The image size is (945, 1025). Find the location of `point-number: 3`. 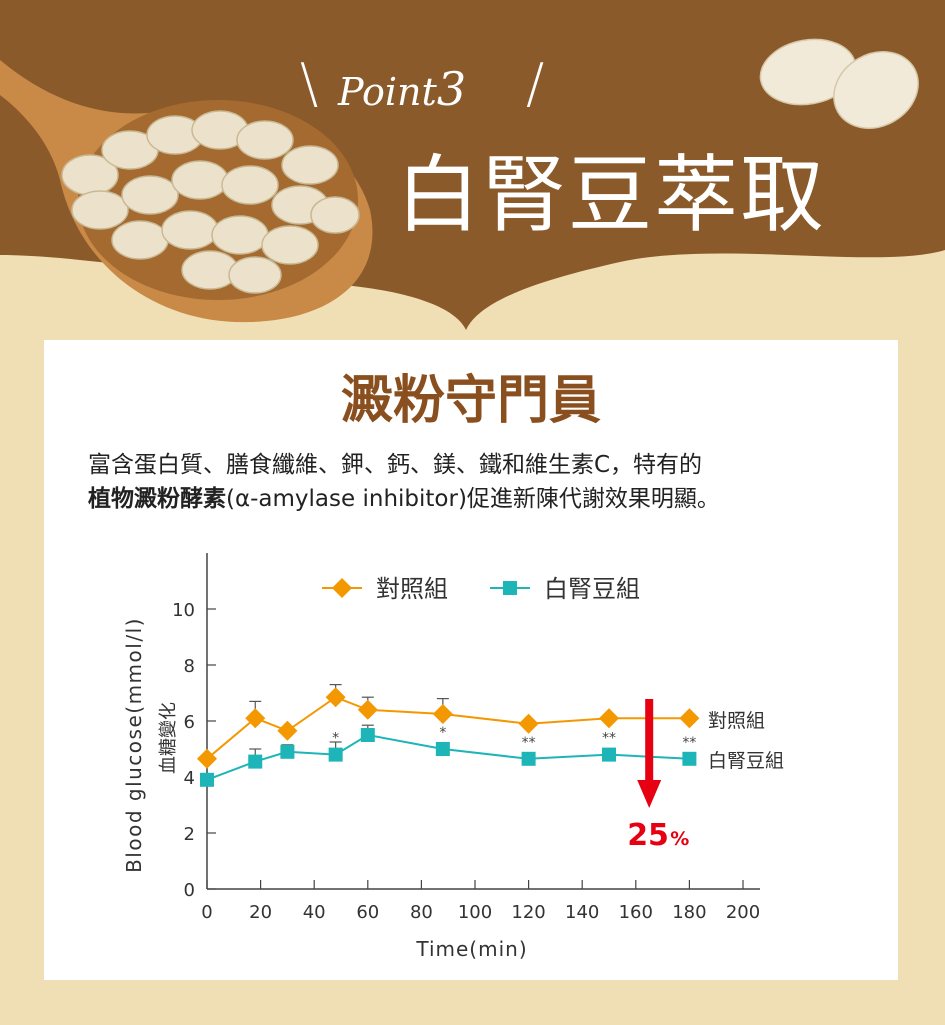

point-number: 3 is located at coordinates (451, 89).